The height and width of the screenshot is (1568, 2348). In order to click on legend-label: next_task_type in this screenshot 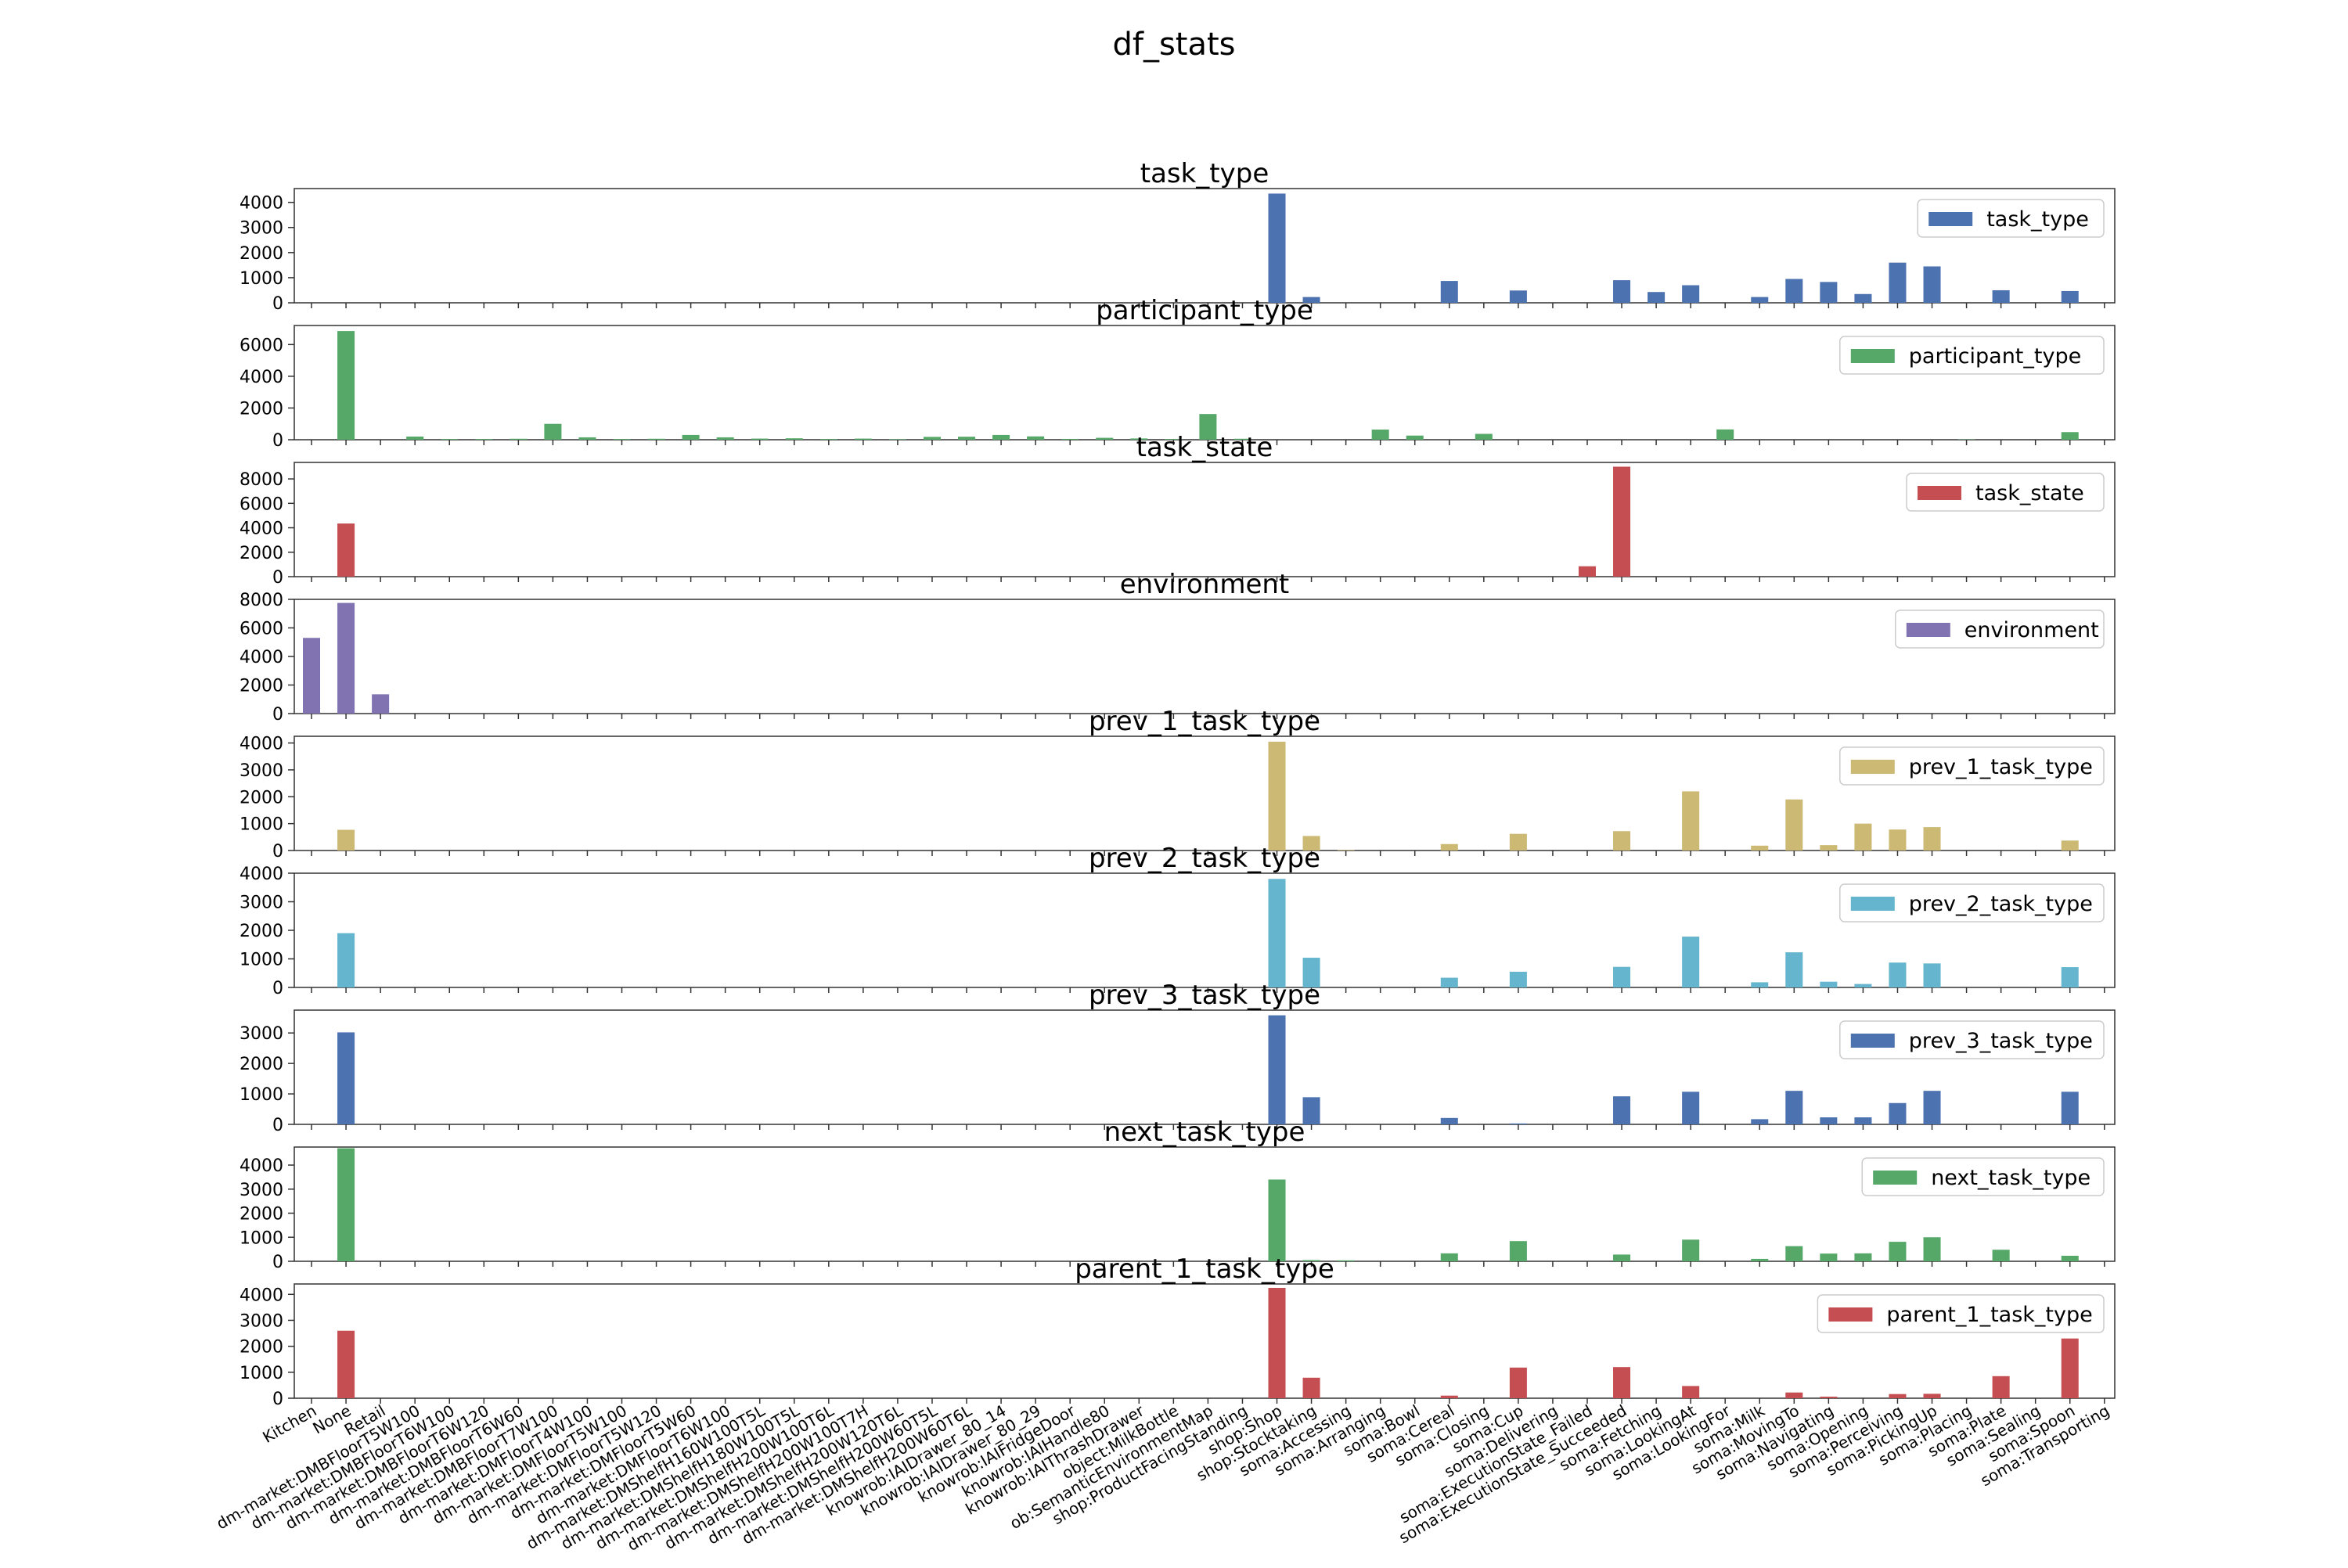, I will do `click(2011, 1178)`.